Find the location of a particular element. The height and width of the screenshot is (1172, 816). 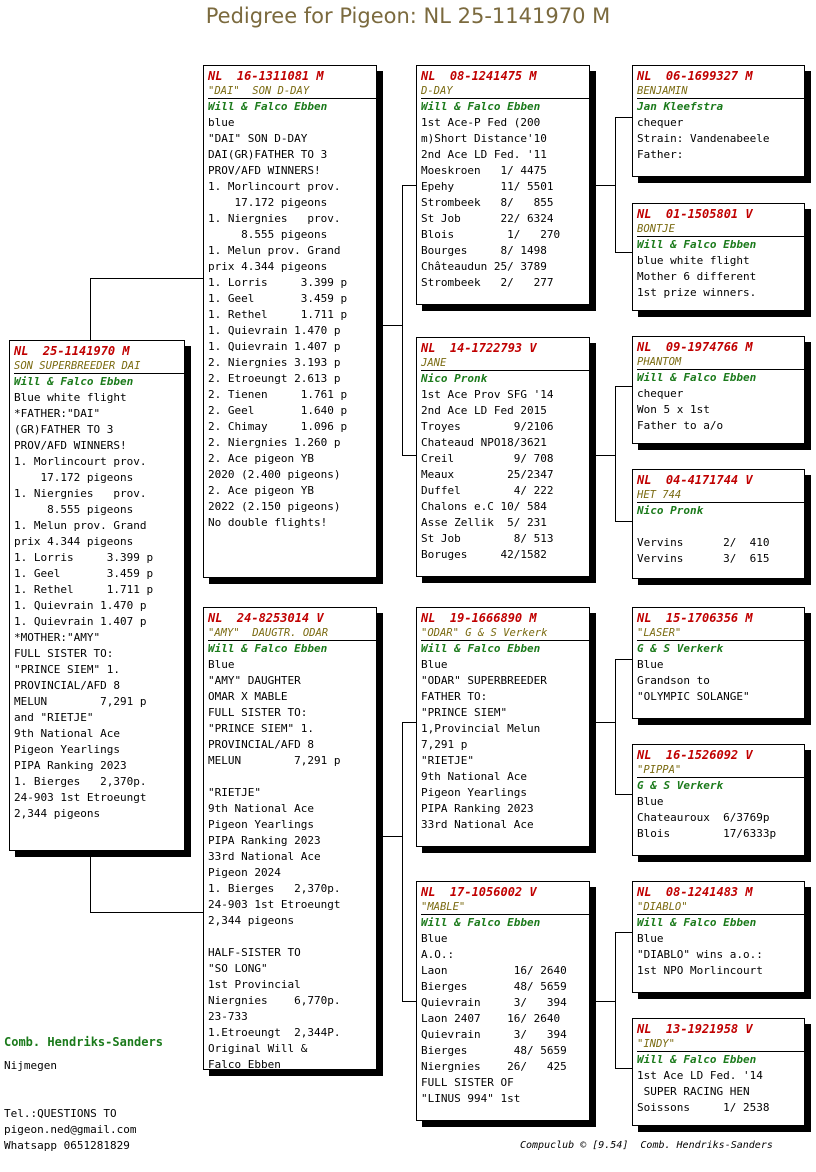

ring-number: NL 09-1974766 M is located at coordinates (695, 347).